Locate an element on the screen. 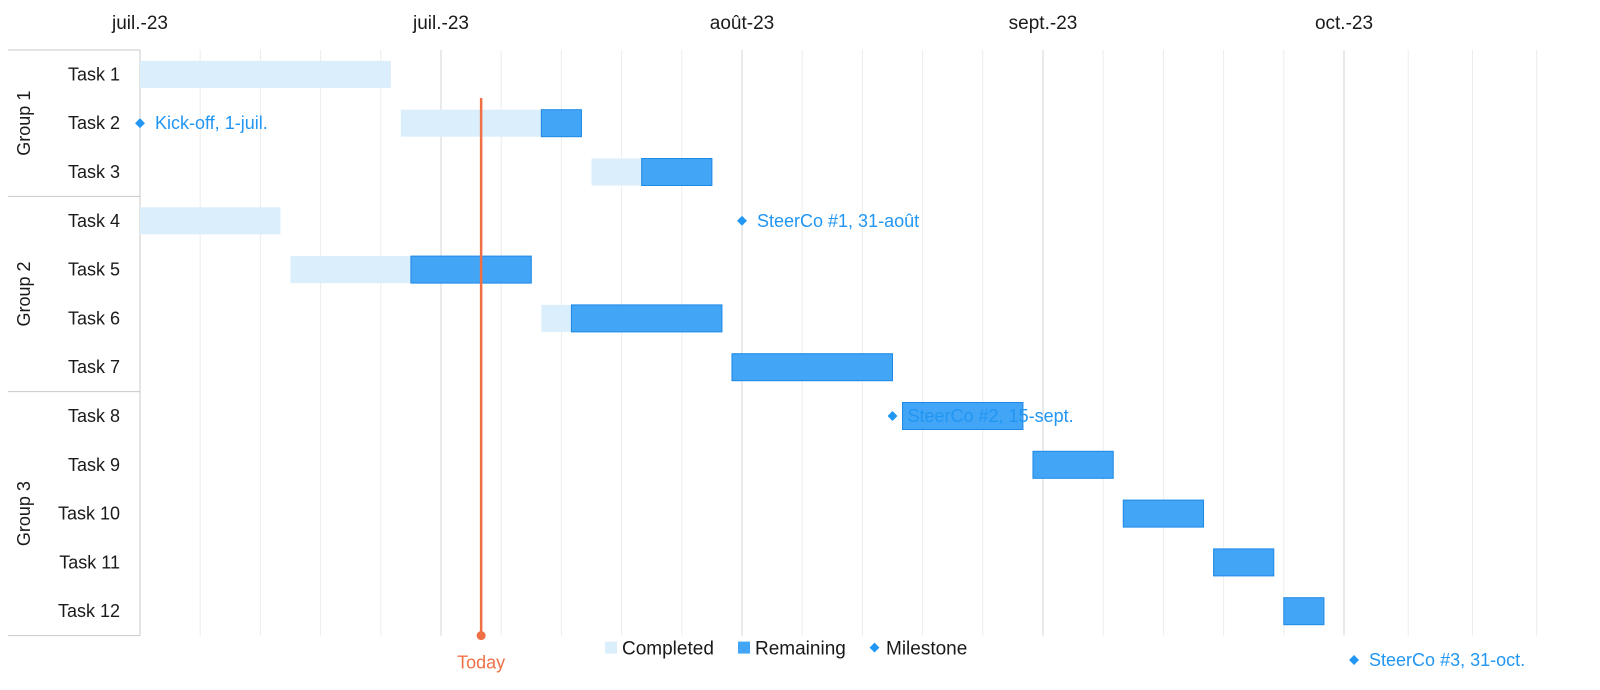 The height and width of the screenshot is (690, 1600). task-label: Task 5 is located at coordinates (94, 270).